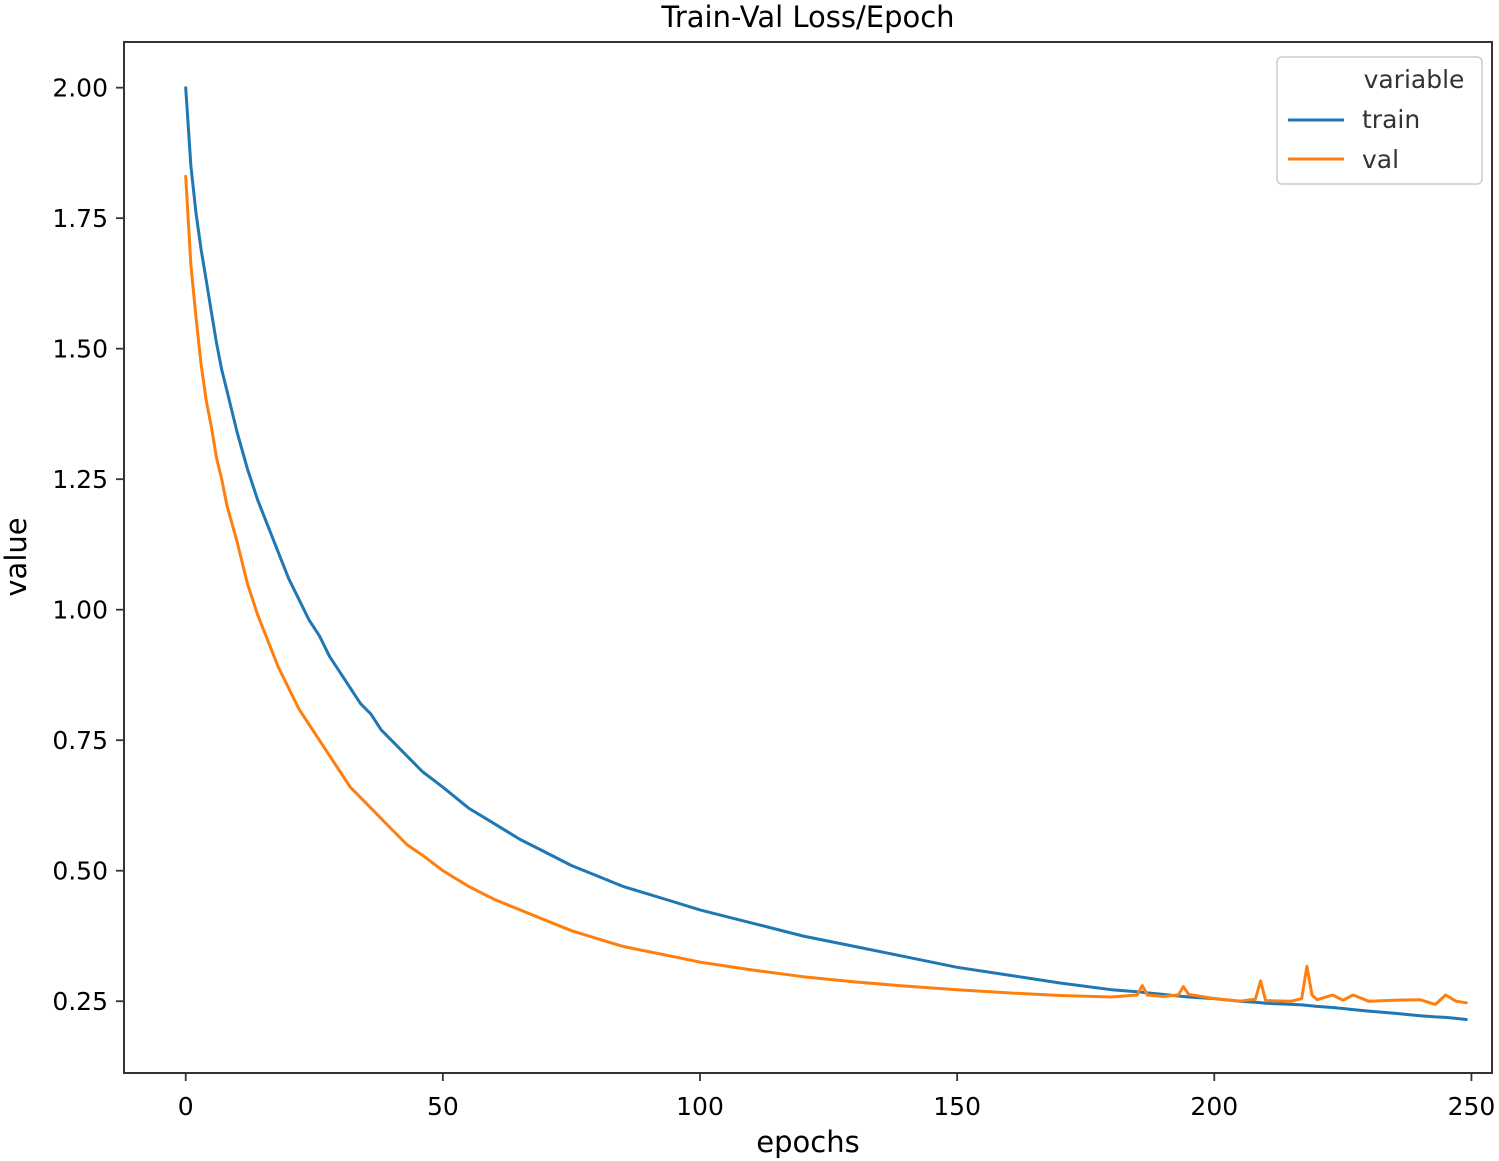  Describe the element at coordinates (807, 1142) in the screenshot. I see `x-axis-label: epochs` at that location.